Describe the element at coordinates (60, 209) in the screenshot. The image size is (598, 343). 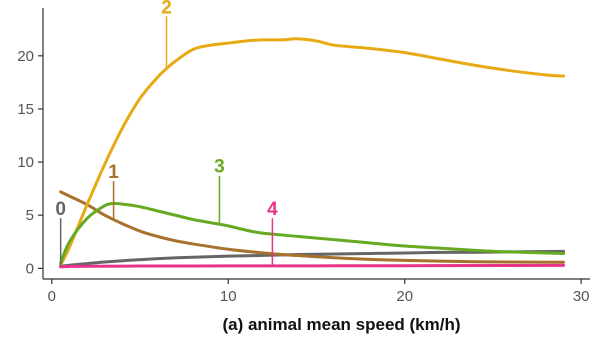
I see `series-label-0: 0` at that location.